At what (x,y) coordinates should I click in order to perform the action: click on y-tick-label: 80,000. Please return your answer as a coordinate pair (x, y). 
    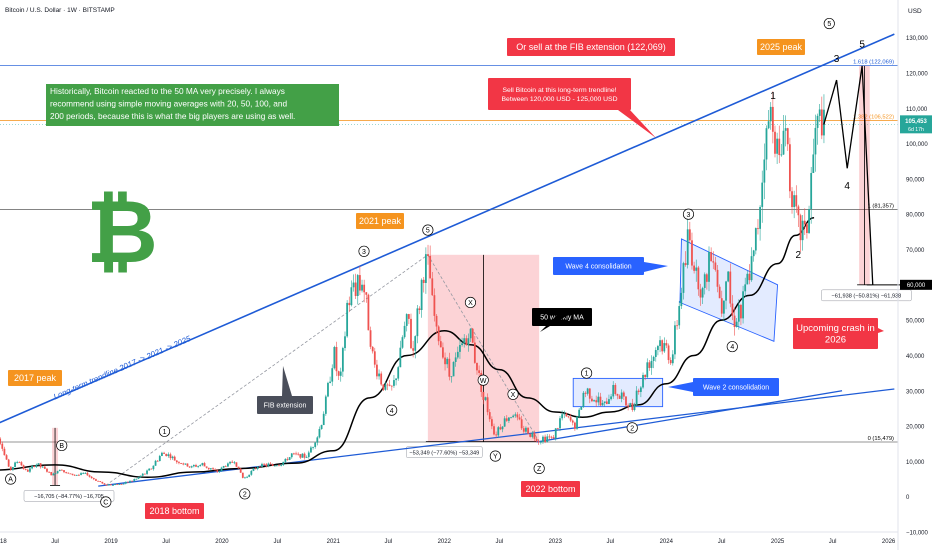
    Looking at the image, I should click on (915, 216).